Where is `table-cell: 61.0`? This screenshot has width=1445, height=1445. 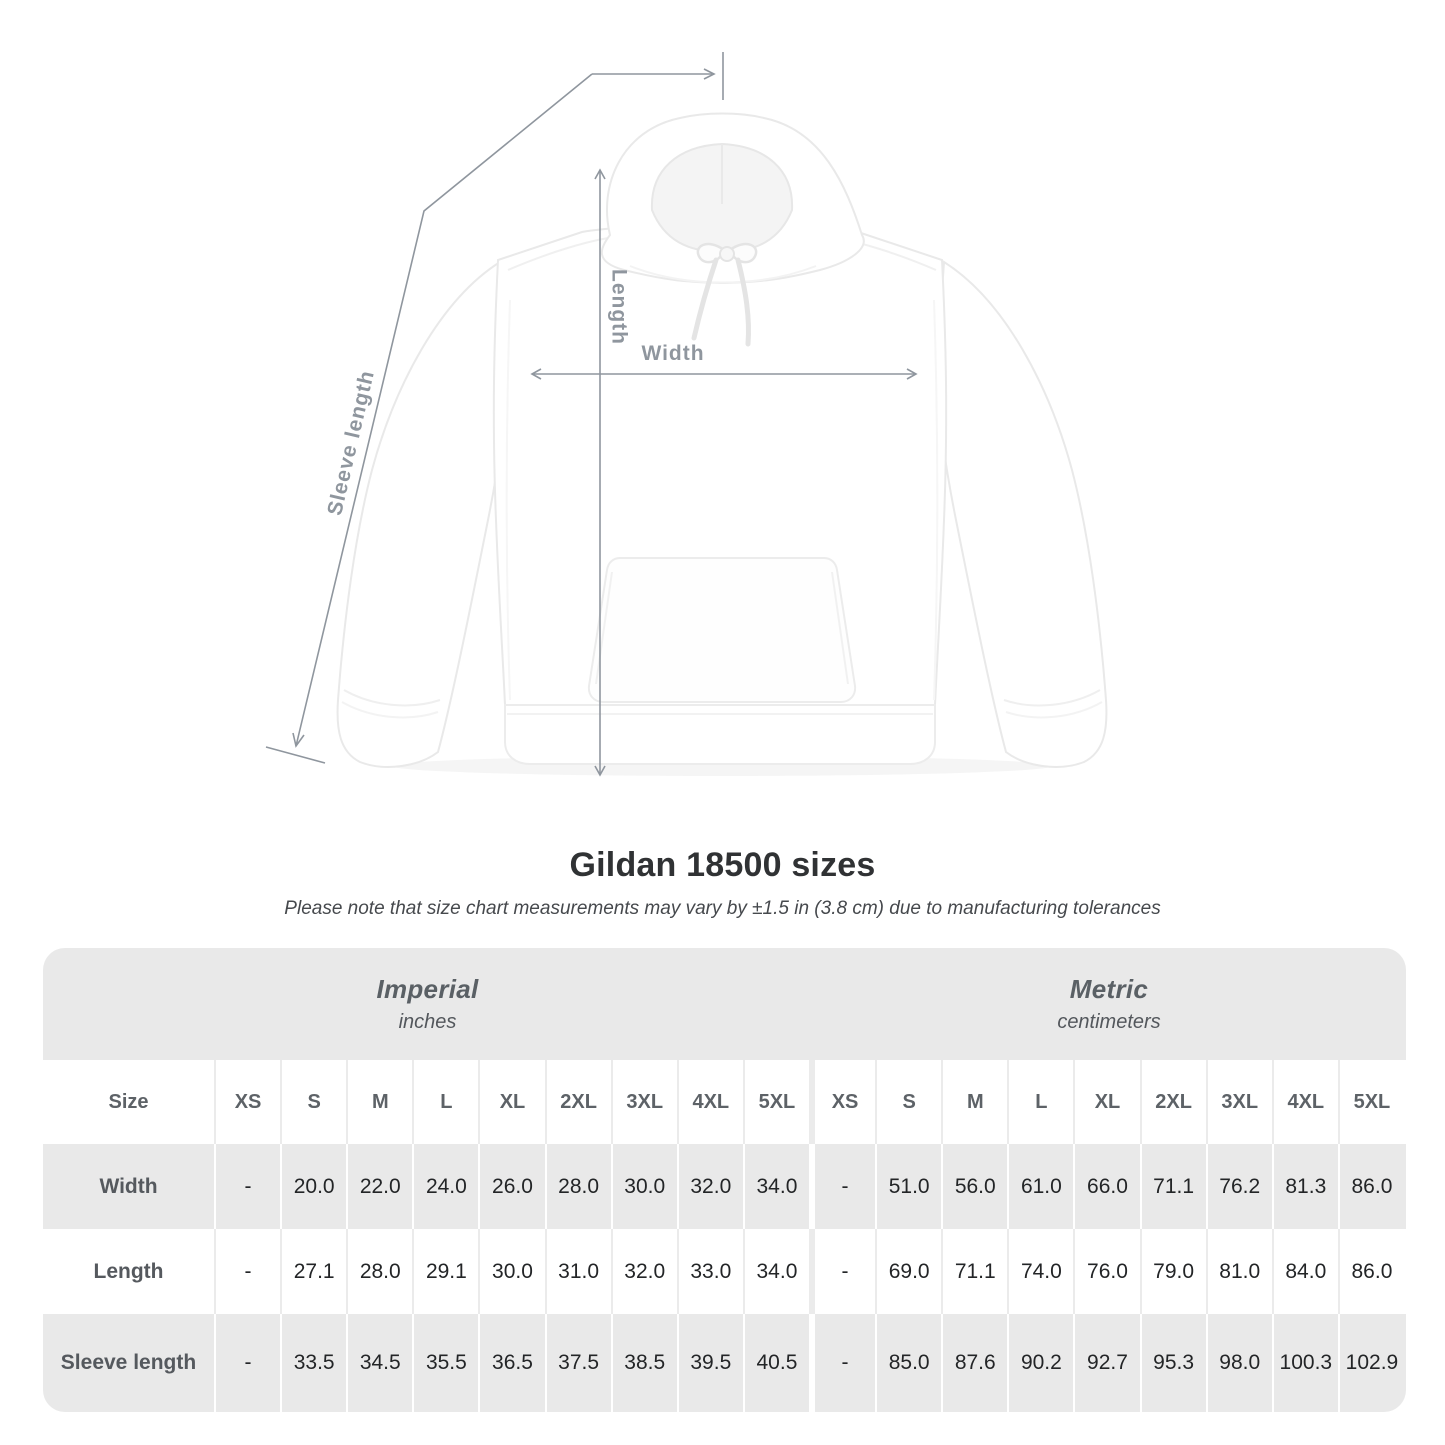 table-cell: 61.0 is located at coordinates (1042, 1186).